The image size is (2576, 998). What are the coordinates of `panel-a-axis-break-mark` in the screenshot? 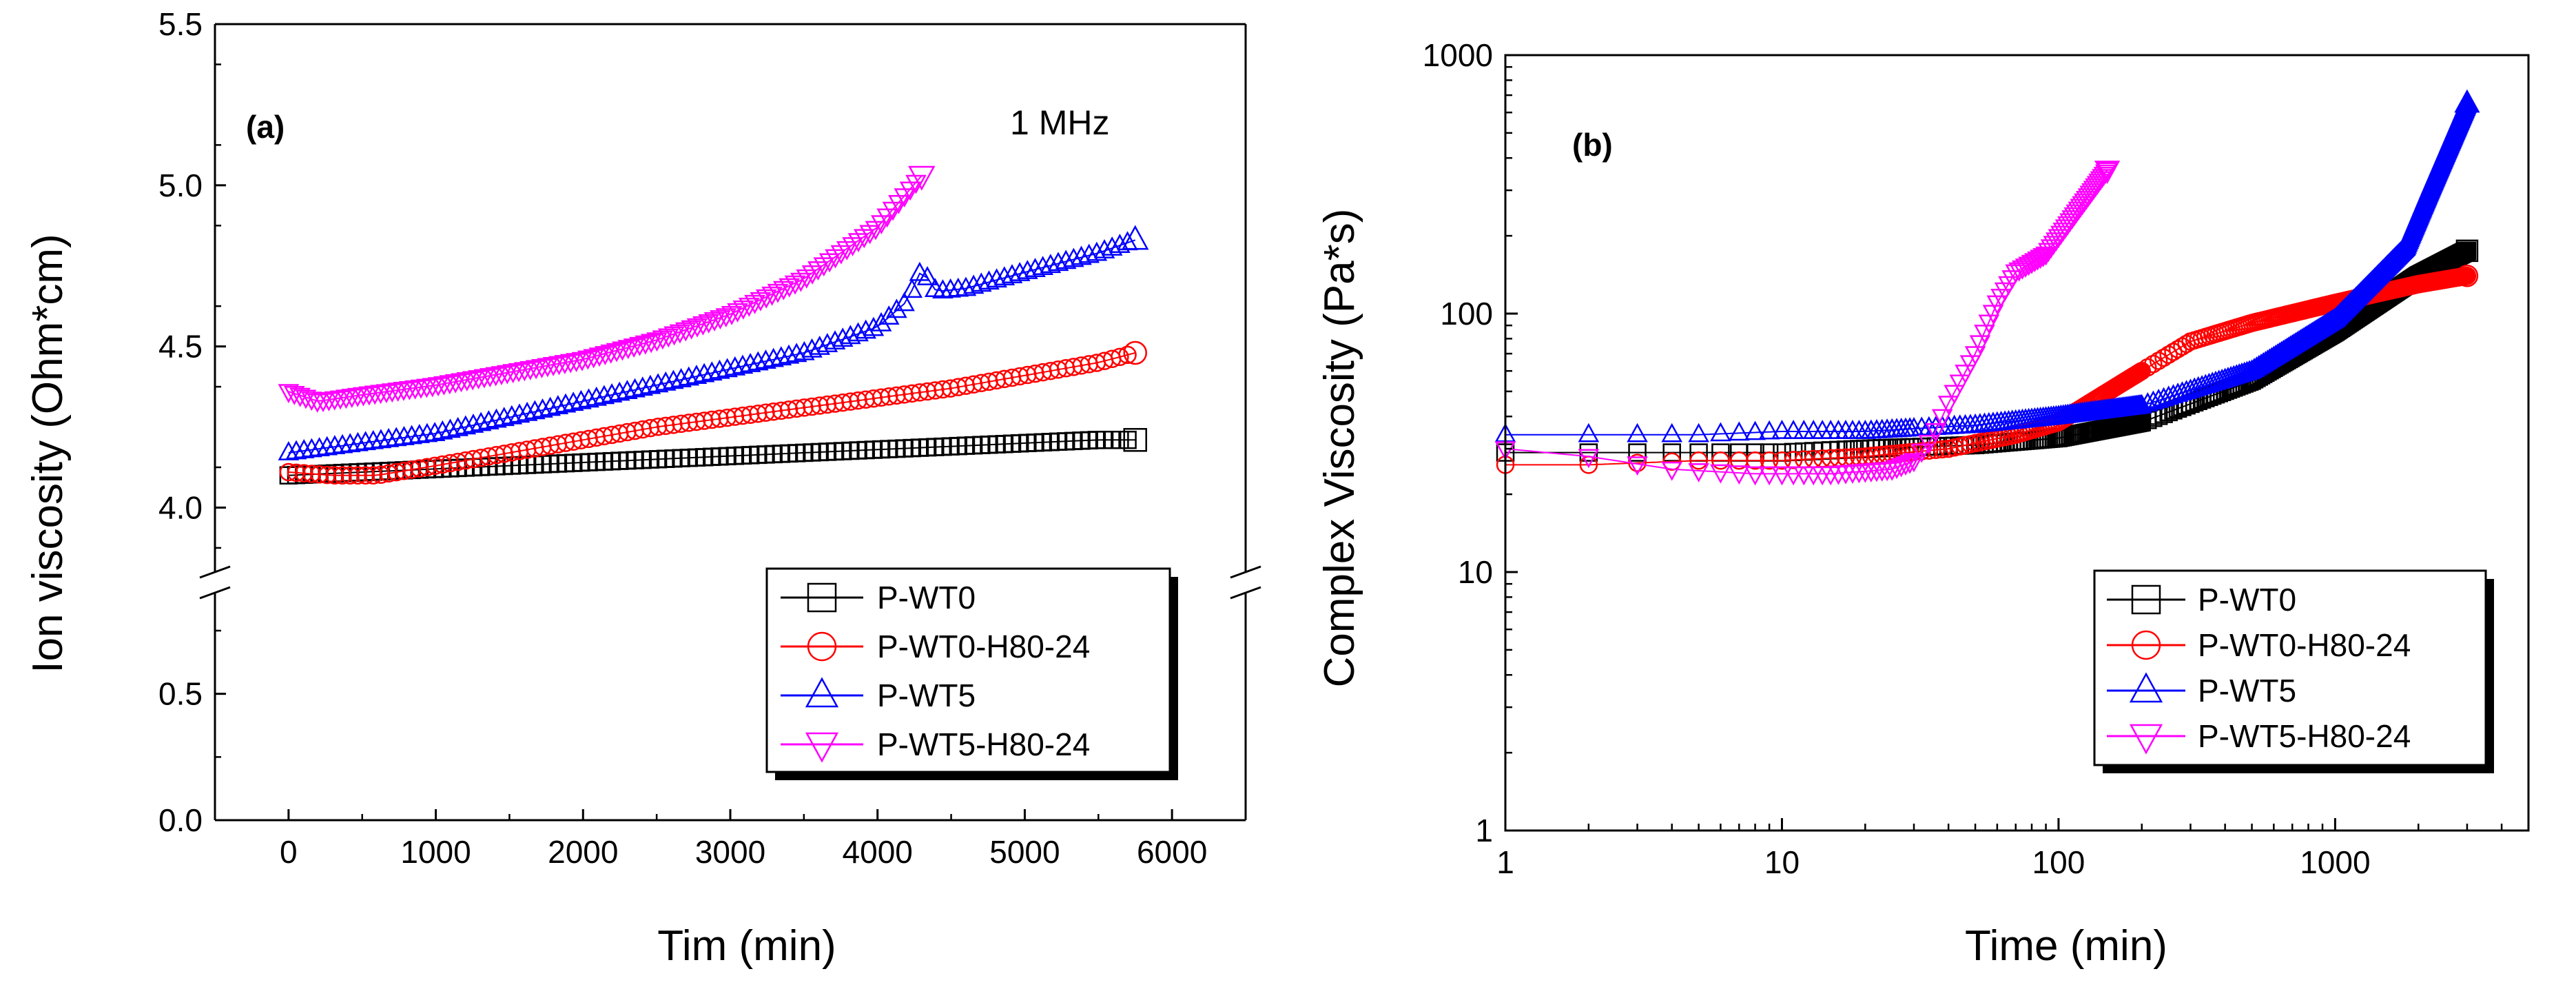 It's located at (1245, 572).